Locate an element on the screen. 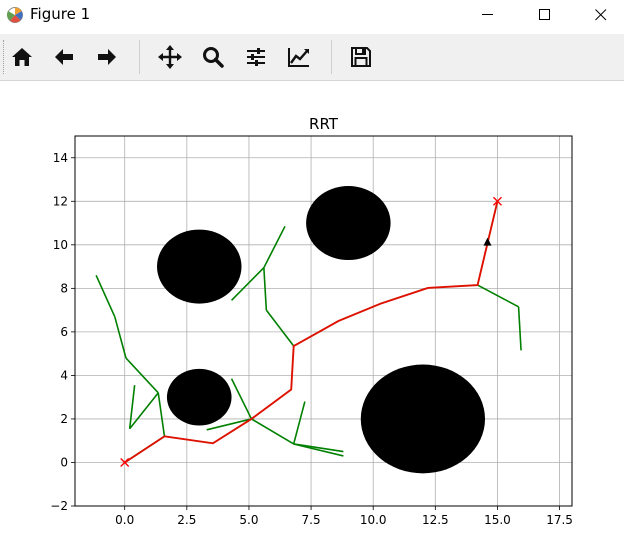 The image size is (624, 542). start-marker is located at coordinates (125, 462).